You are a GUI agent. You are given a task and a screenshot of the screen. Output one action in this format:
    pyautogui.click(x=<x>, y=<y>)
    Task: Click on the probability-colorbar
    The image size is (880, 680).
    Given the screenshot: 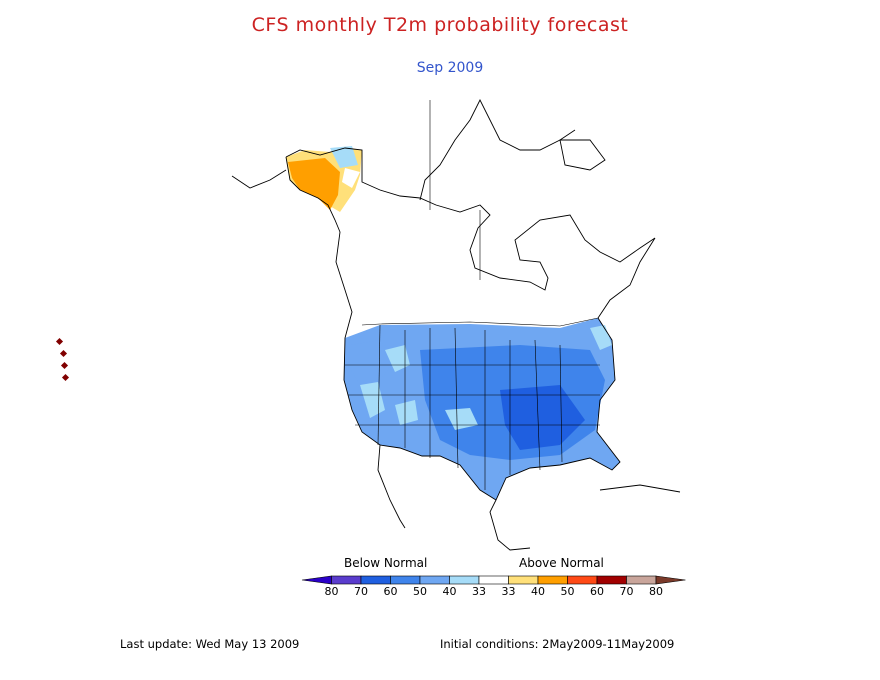 What is the action you would take?
    pyautogui.click(x=493, y=580)
    